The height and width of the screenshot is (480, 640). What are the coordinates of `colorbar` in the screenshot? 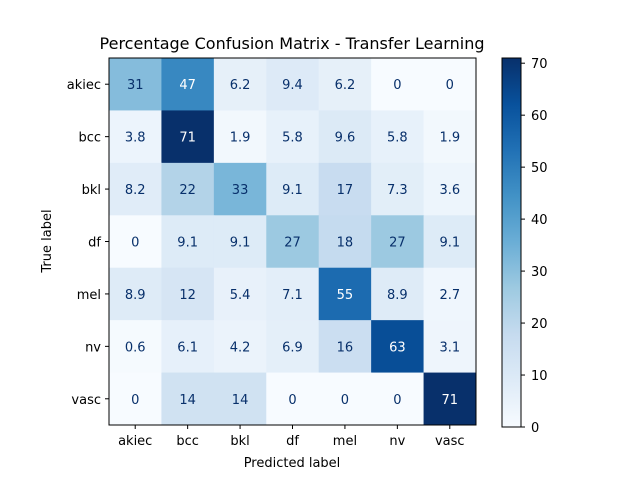 It's located at (511, 242).